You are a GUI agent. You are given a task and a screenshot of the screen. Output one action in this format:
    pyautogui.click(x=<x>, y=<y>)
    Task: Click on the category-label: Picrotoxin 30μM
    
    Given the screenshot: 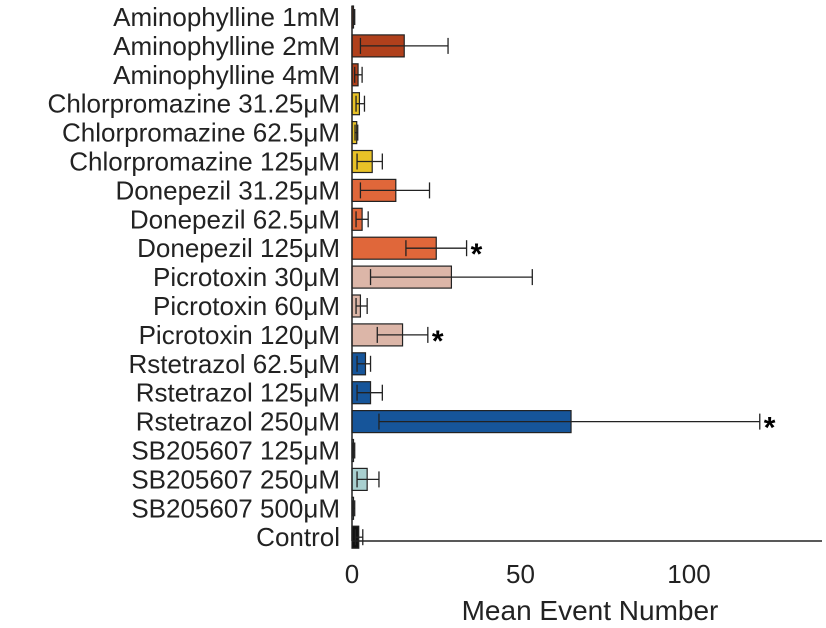 What is the action you would take?
    pyautogui.click(x=246, y=277)
    